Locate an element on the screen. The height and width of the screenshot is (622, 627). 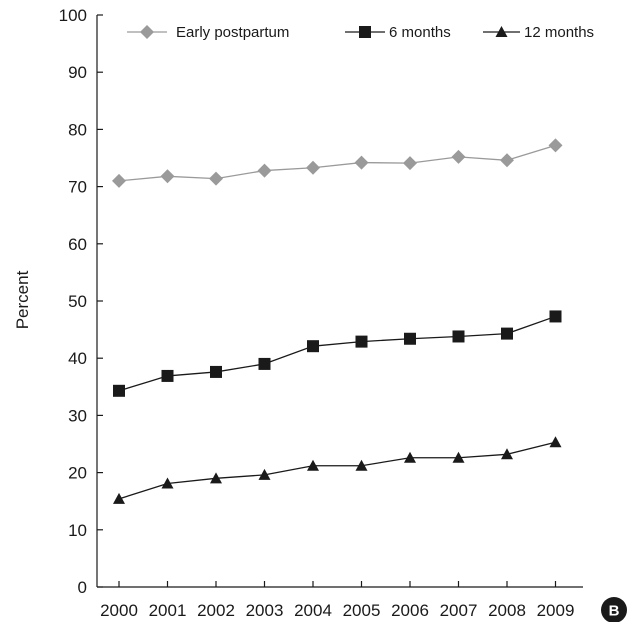
x-tick-label: 2006 is located at coordinates (410, 610).